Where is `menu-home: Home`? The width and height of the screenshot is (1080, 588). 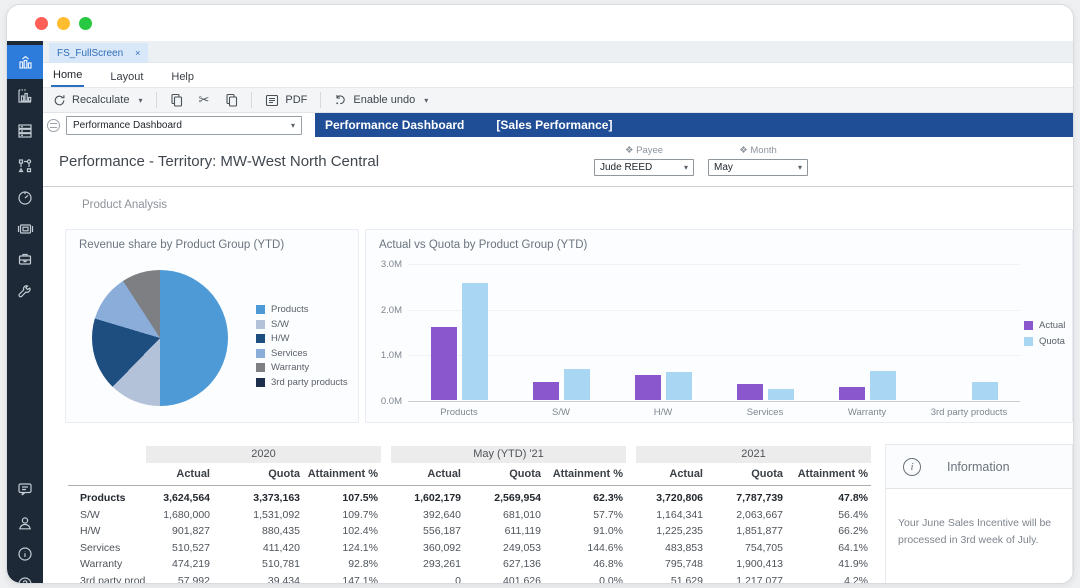
menu-home: Home is located at coordinates (68, 76).